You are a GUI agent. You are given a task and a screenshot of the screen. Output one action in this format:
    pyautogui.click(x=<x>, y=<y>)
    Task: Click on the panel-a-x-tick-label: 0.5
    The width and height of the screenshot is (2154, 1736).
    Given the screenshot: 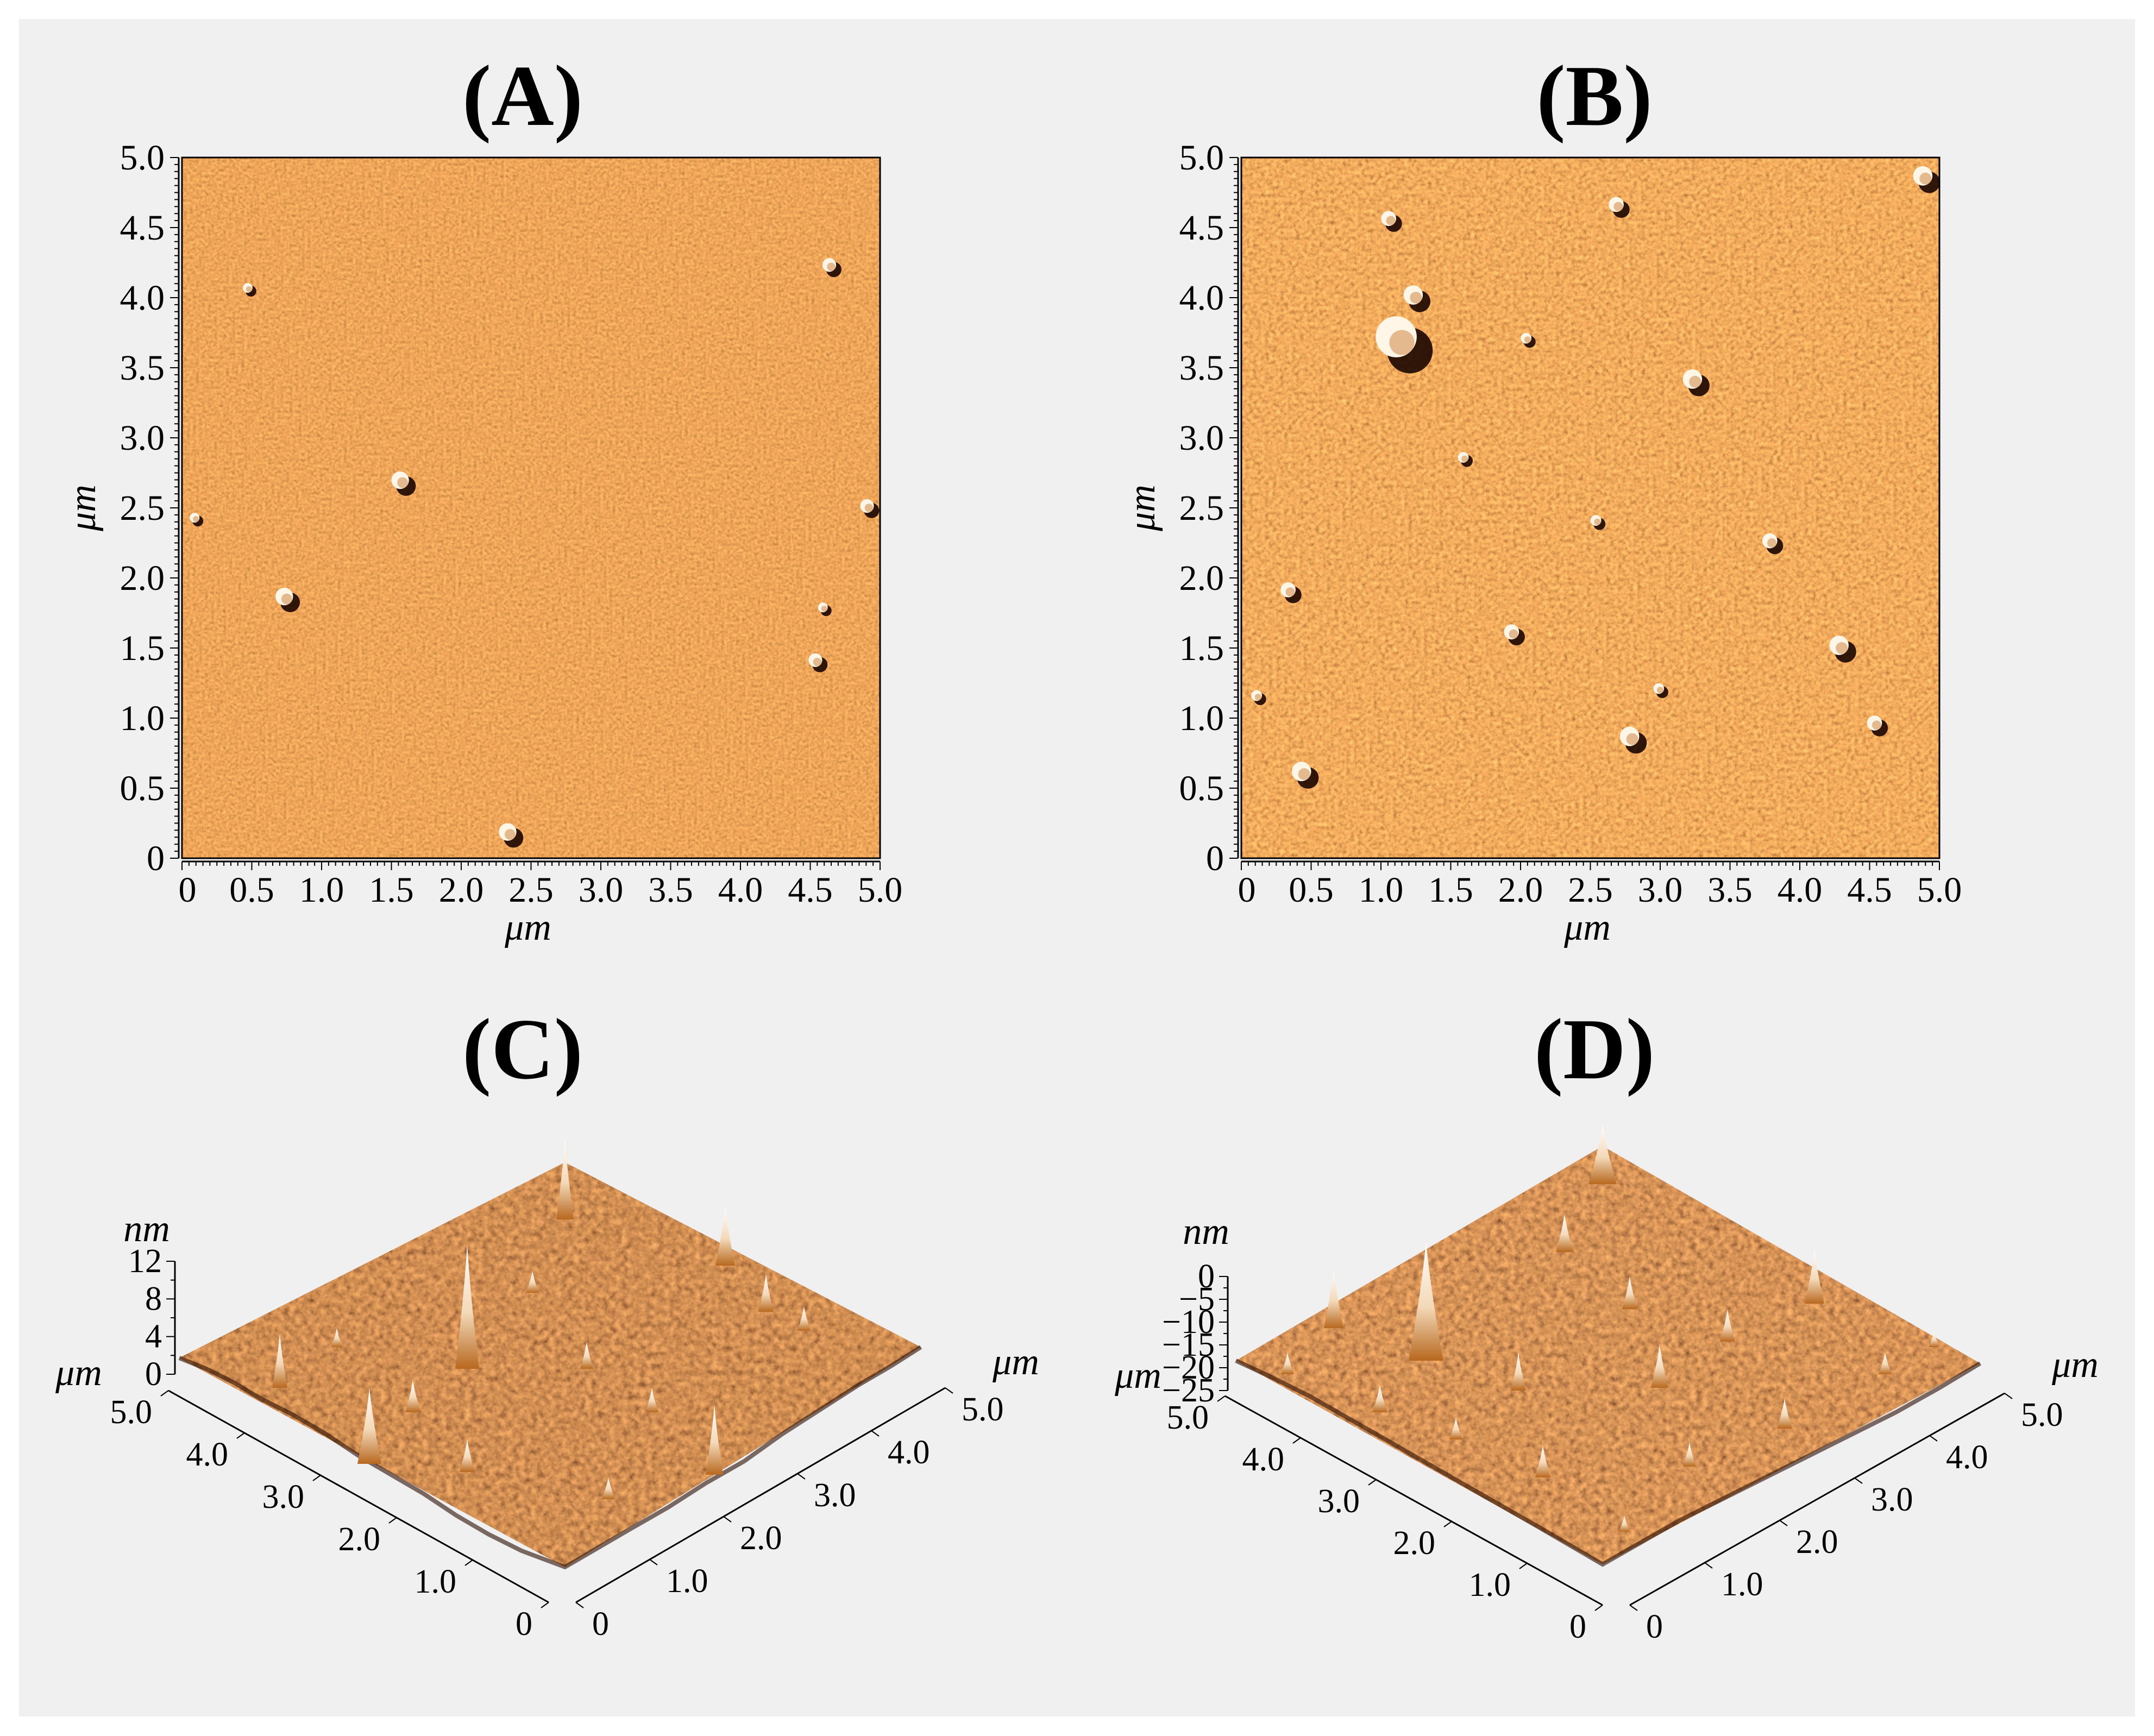 What is the action you would take?
    pyautogui.click(x=252, y=890)
    